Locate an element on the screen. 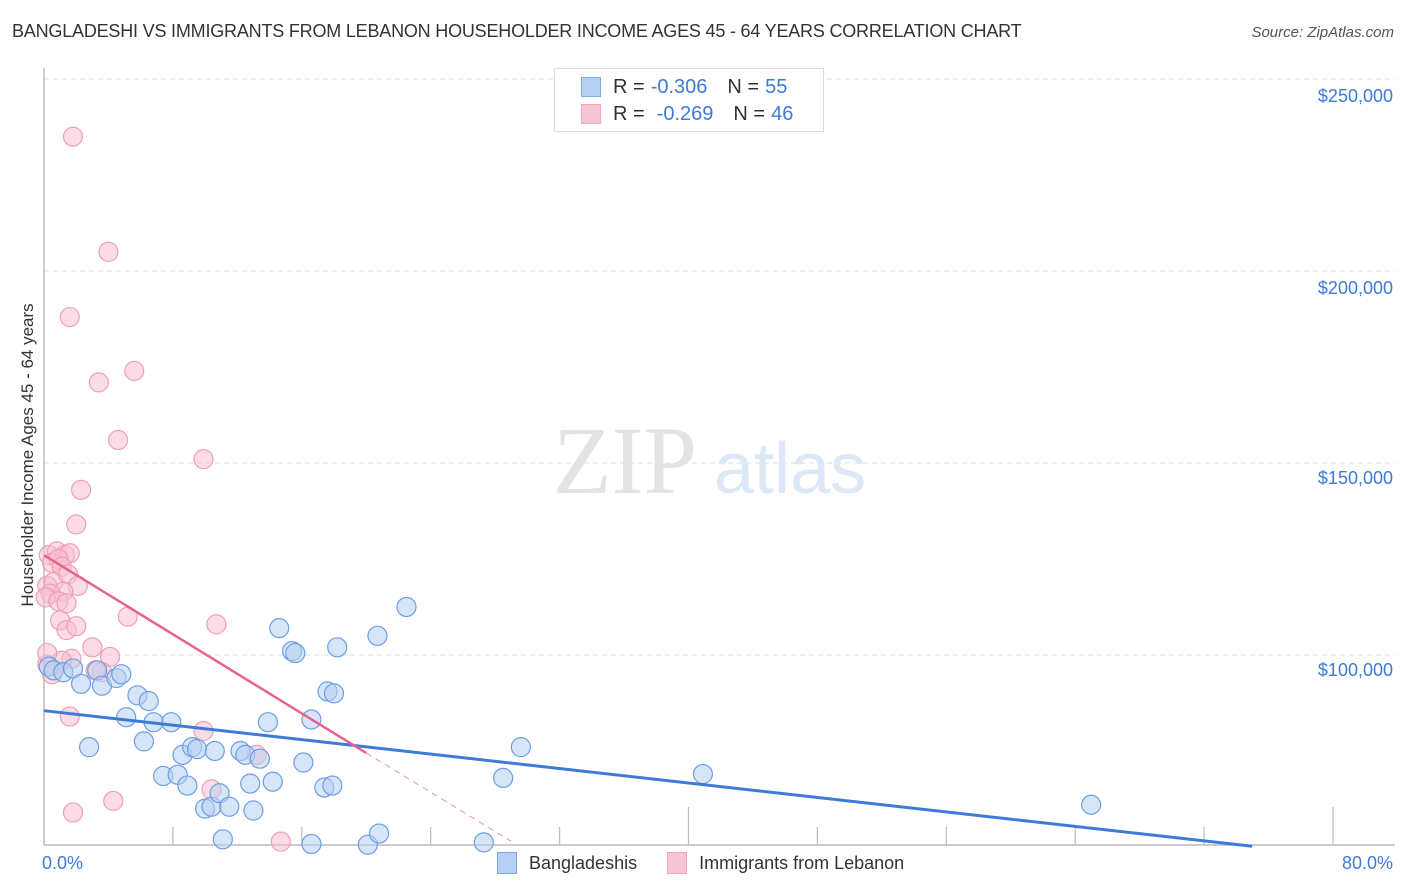 The height and width of the screenshot is (892, 1406). y-tick-100000: $100,000 is located at coordinates (1355, 670).